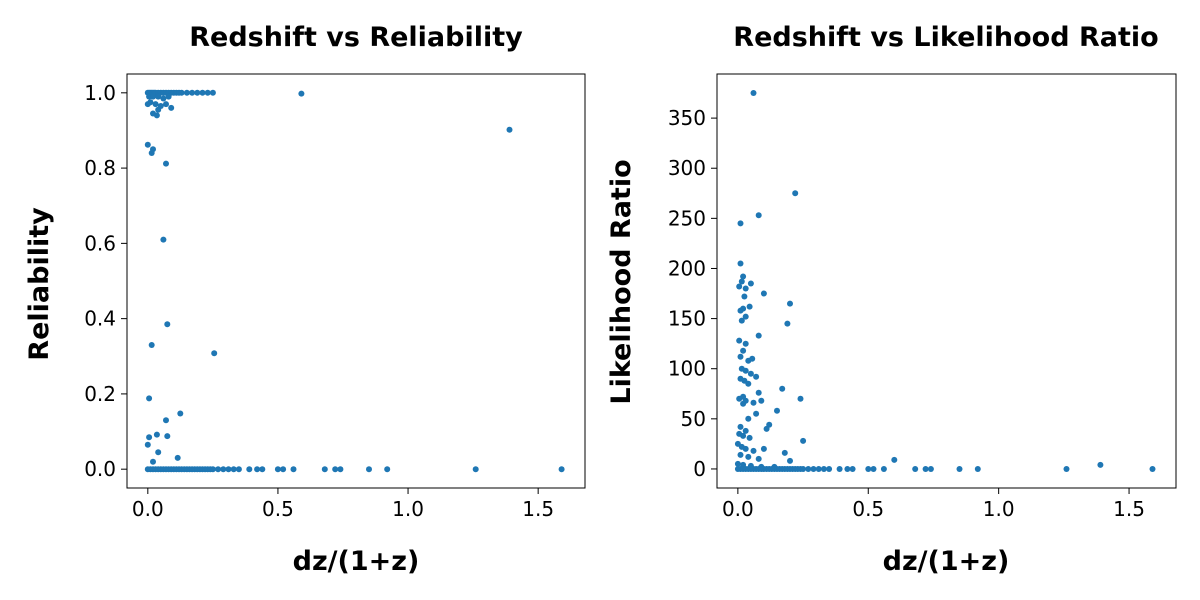 The width and height of the screenshot is (1200, 600). I want to click on y-tick-label: 0.0, so click(100, 469).